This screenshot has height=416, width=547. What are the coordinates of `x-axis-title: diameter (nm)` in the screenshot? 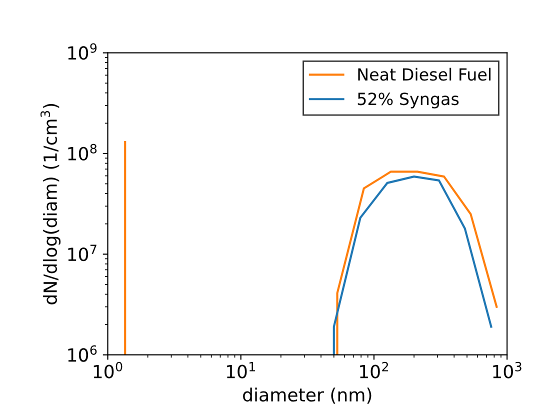 It's located at (307, 396).